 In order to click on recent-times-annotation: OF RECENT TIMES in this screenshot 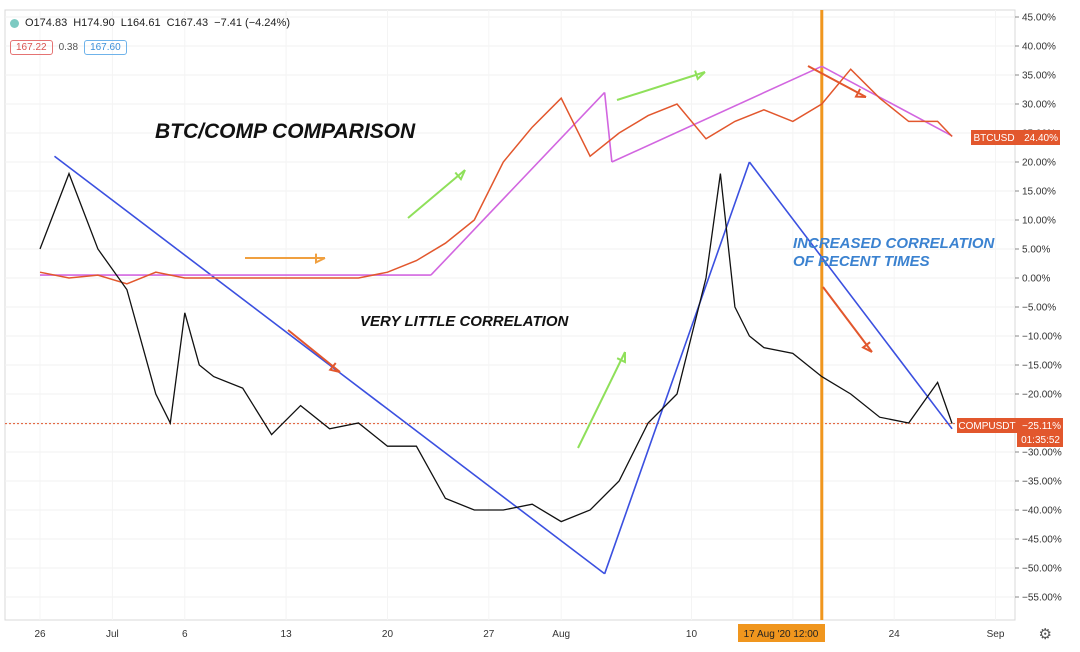, I will do `click(861, 261)`.